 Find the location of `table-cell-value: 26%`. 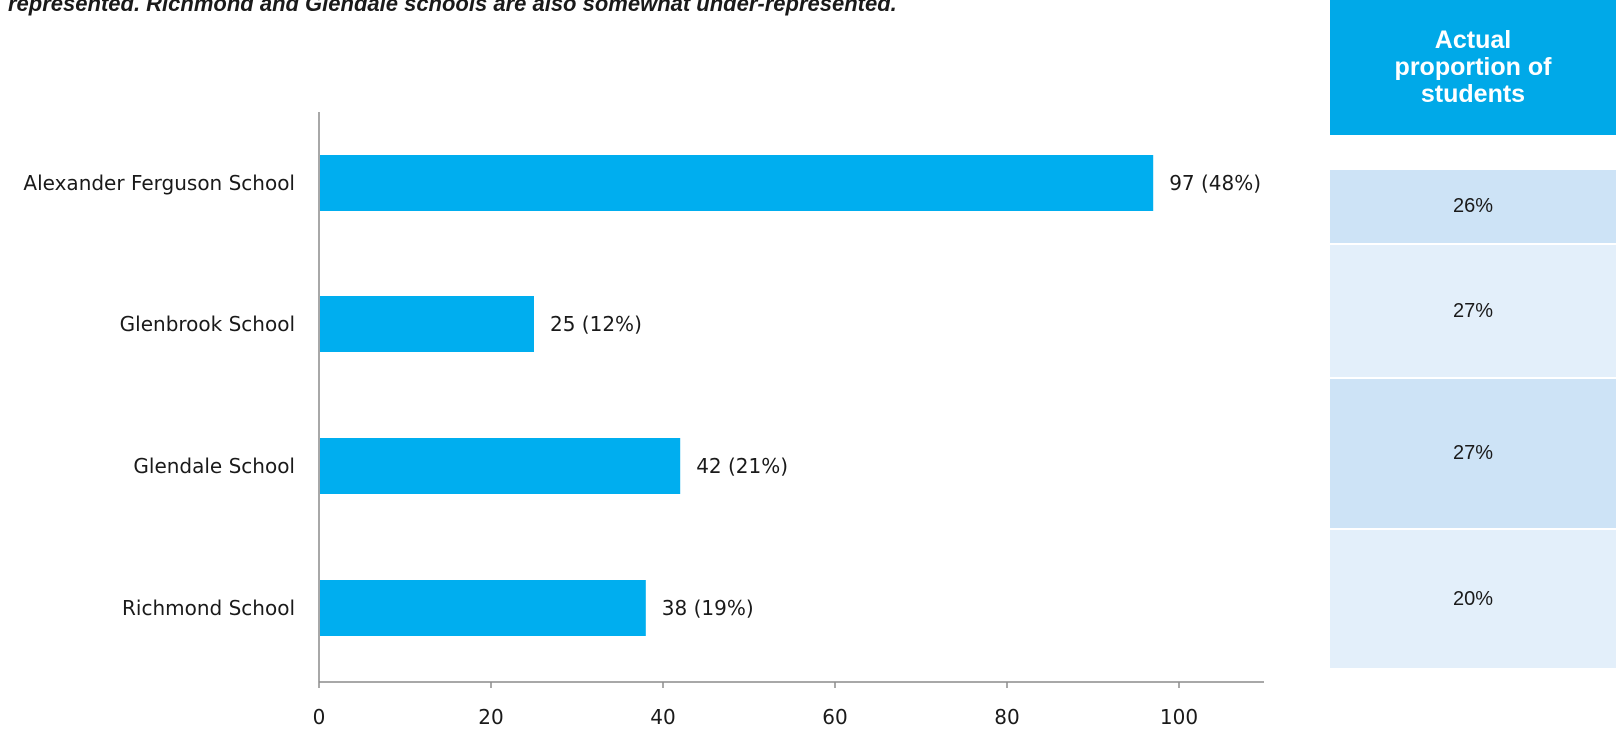

table-cell-value: 26% is located at coordinates (1473, 206).